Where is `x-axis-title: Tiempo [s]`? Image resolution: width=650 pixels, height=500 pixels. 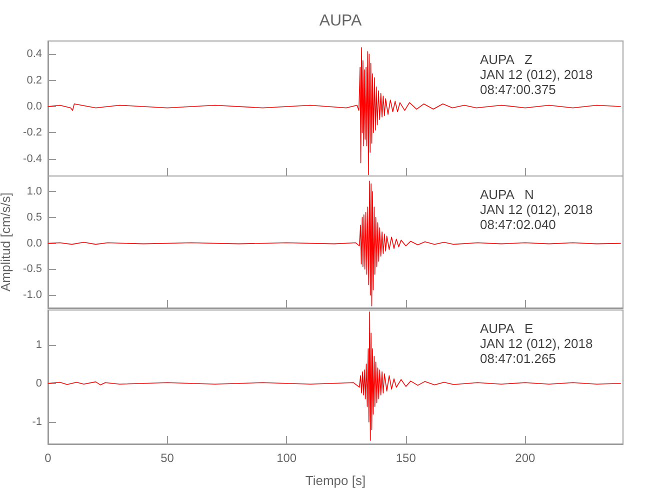 x-axis-title: Tiempo [s] is located at coordinates (335, 480).